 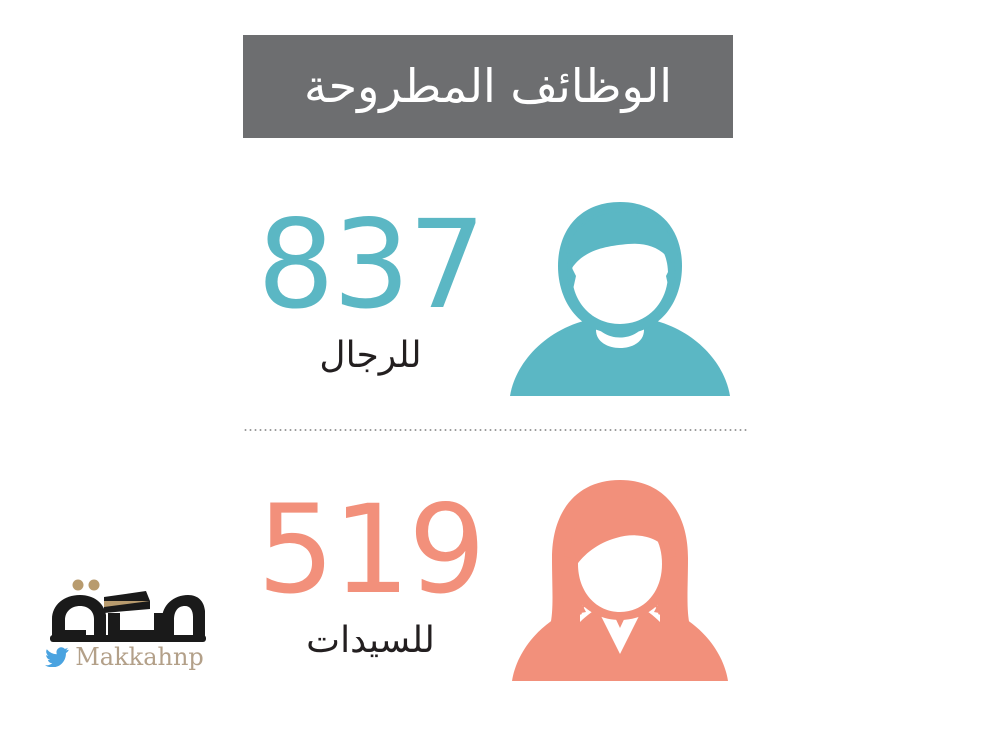 What do you see at coordinates (495, 430) in the screenshot?
I see `section-divider` at bounding box center [495, 430].